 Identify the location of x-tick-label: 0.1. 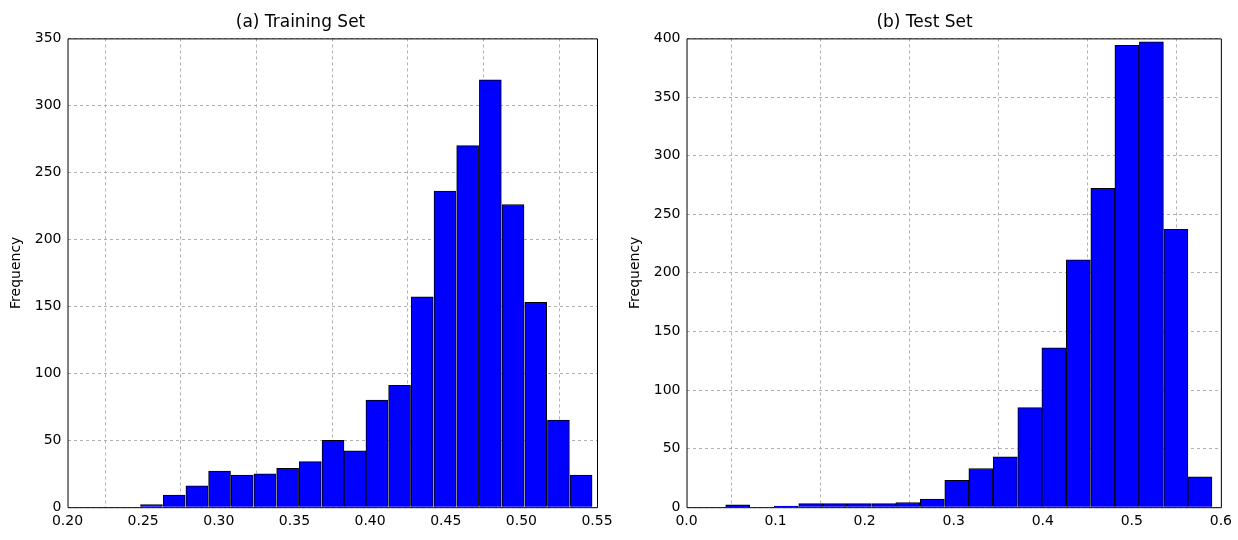
(775, 520).